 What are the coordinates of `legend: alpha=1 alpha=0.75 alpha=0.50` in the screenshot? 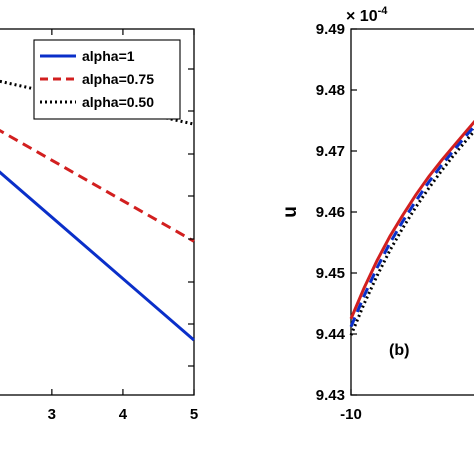 It's located at (107, 79).